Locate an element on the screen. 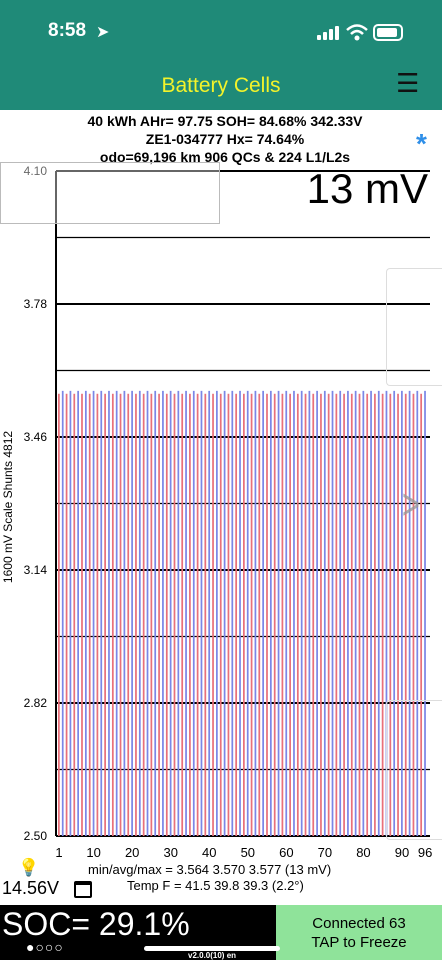 Image resolution: width=442 pixels, height=960 pixels. voltage-stats: min/avg/max = 3.564 3.570 3.577 (13 mV) is located at coordinates (210, 869).